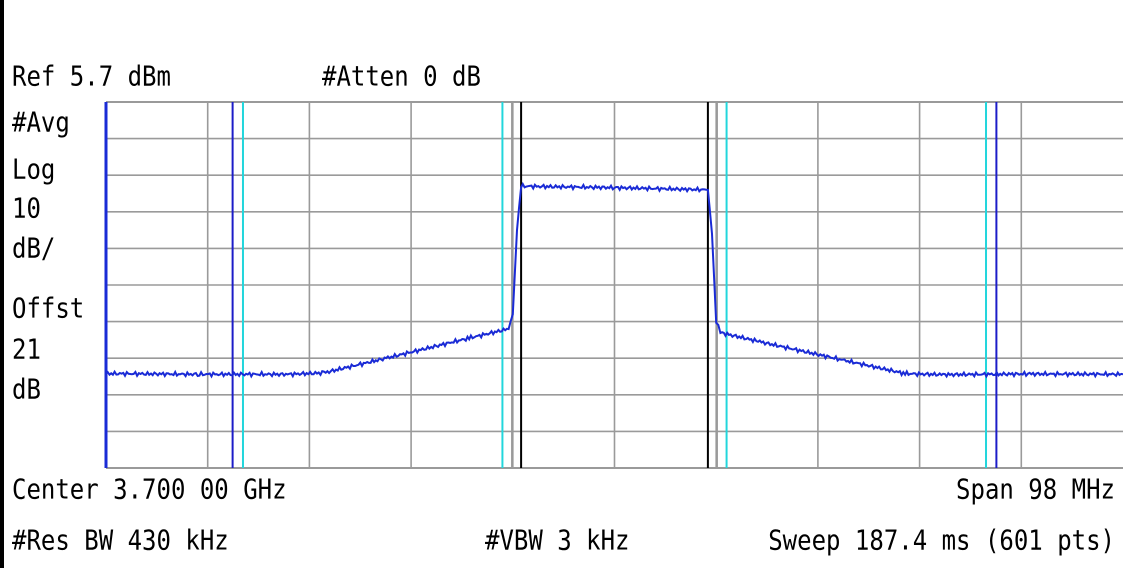  What do you see at coordinates (120, 540) in the screenshot?
I see `res-bw-label: #Res BW 430 kHz` at bounding box center [120, 540].